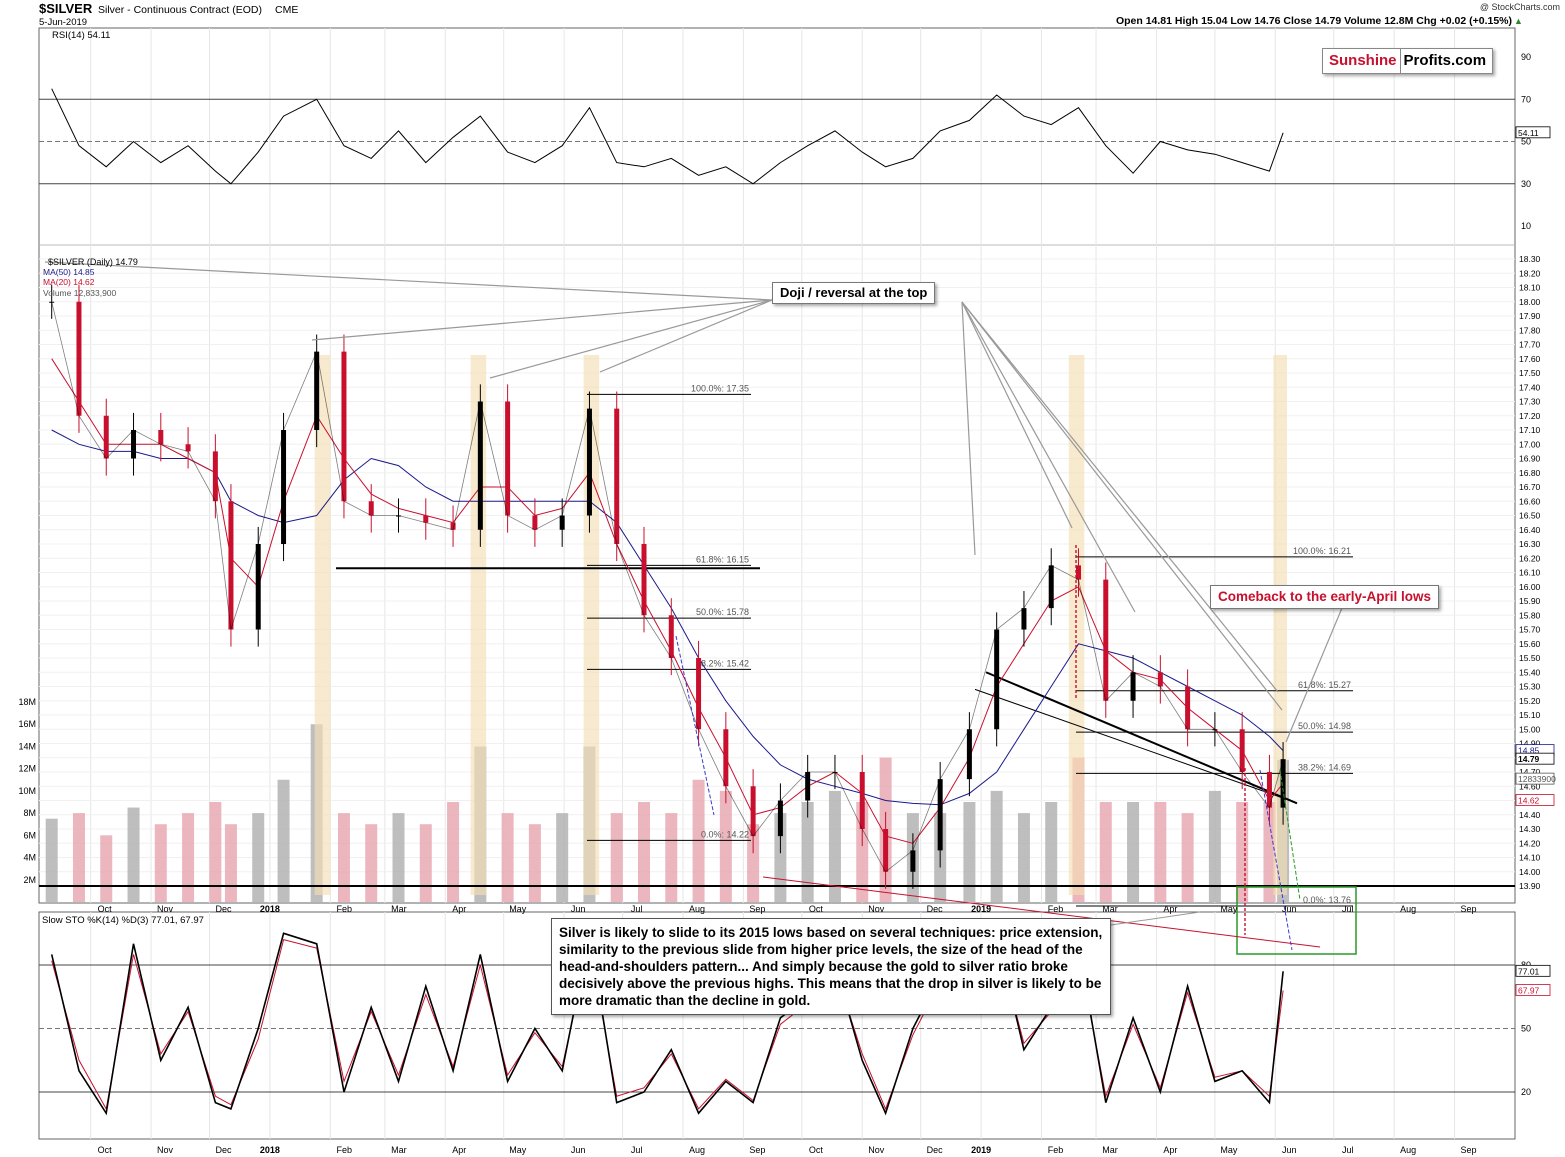 The height and width of the screenshot is (1157, 1565). What do you see at coordinates (1530, 516) in the screenshot?
I see `price-tick-label: 16.50` at bounding box center [1530, 516].